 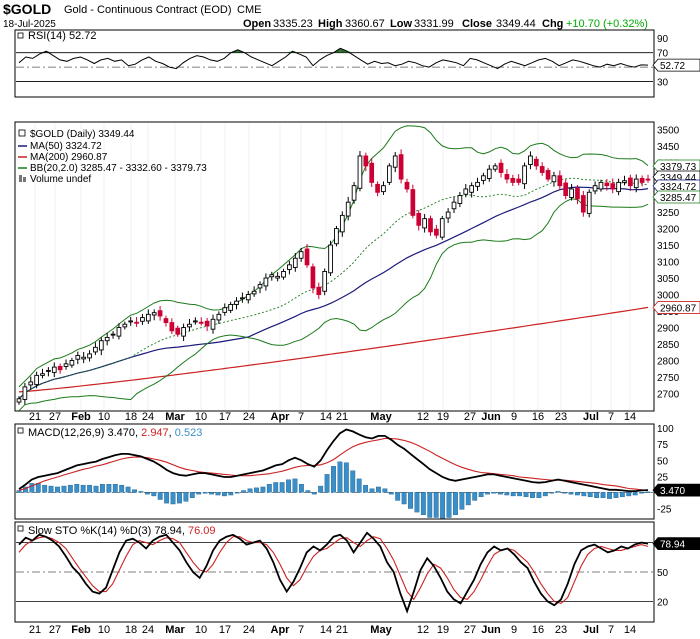 What do you see at coordinates (630, 417) in the screenshot?
I see `x-axis-label: 14` at bounding box center [630, 417].